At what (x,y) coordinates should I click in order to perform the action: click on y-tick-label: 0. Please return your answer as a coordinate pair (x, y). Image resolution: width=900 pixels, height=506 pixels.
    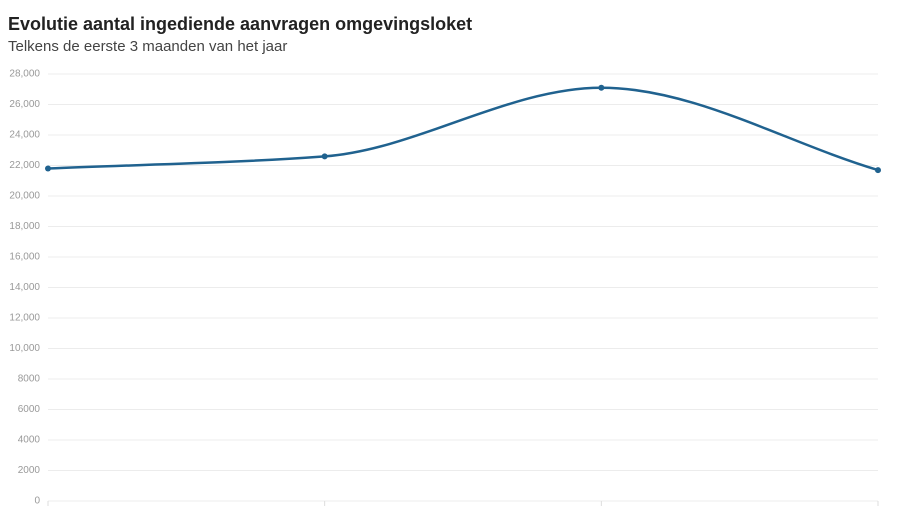
    Looking at the image, I should click on (37, 501).